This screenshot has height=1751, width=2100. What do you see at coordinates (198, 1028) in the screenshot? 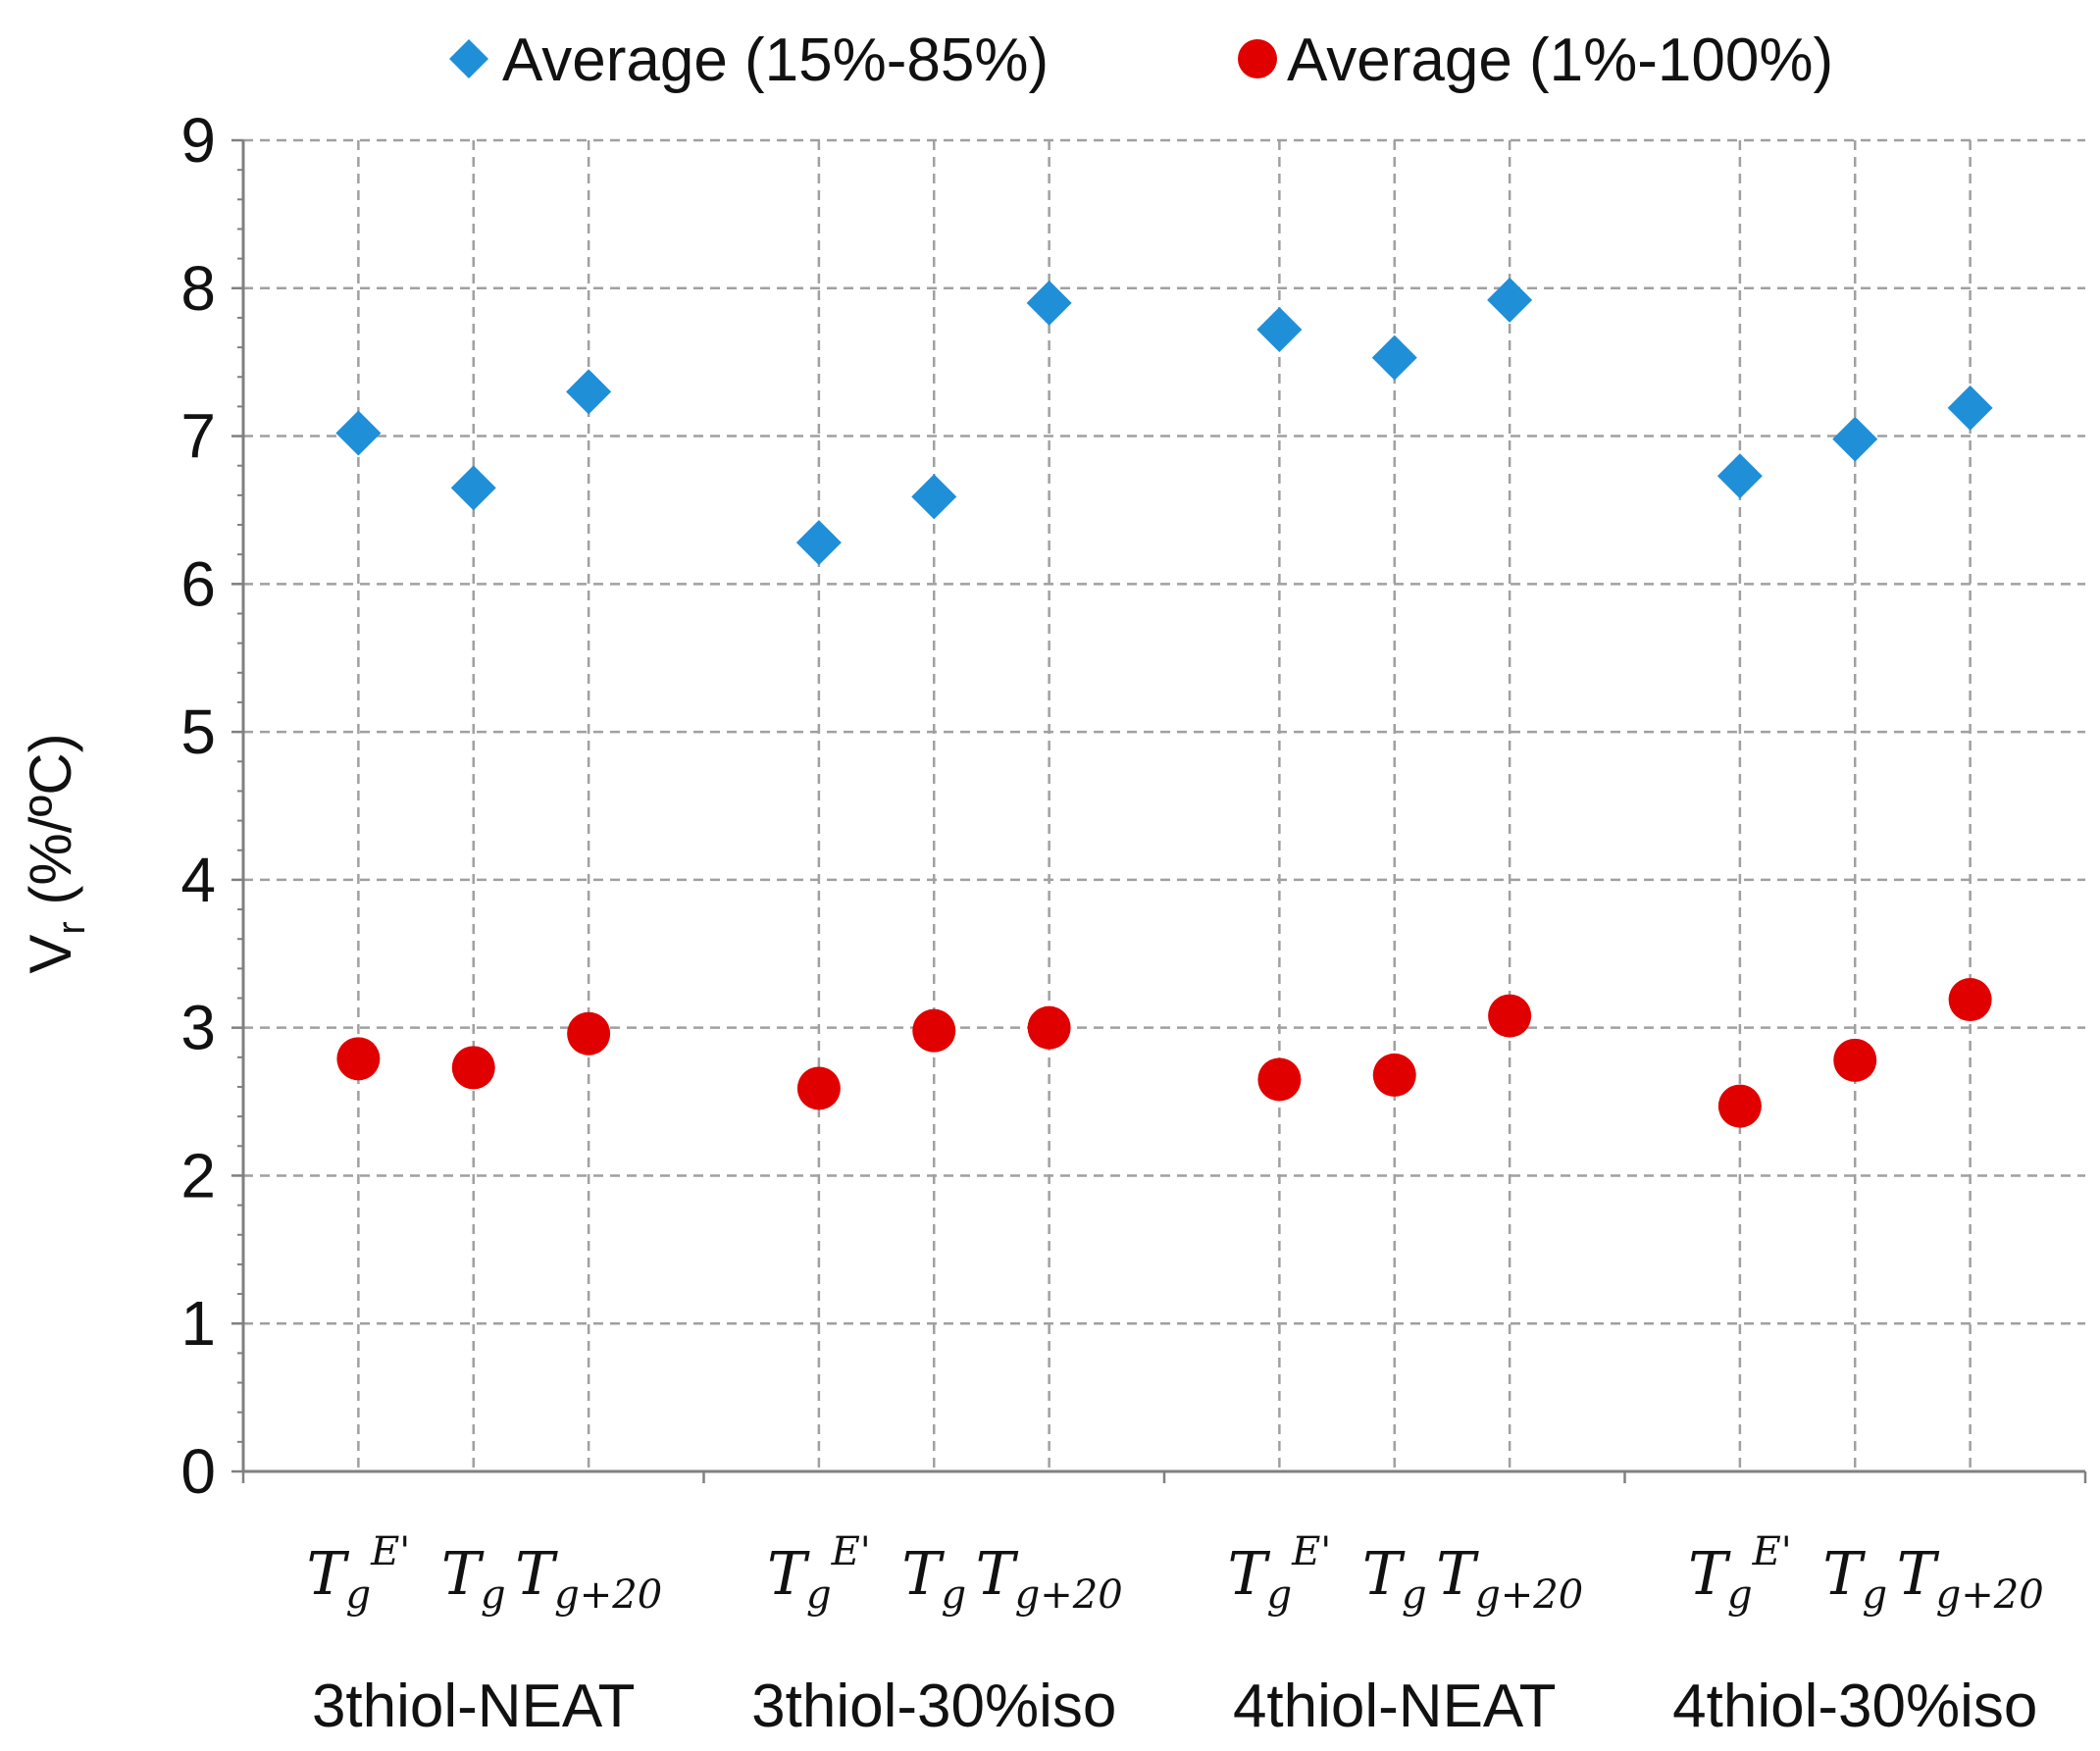
I see `y-tick-label: 3` at bounding box center [198, 1028].